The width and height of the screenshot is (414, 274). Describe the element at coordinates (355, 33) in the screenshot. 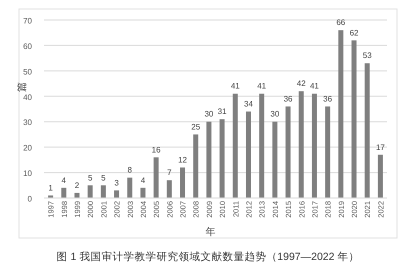

I see `data-label: 62` at that location.